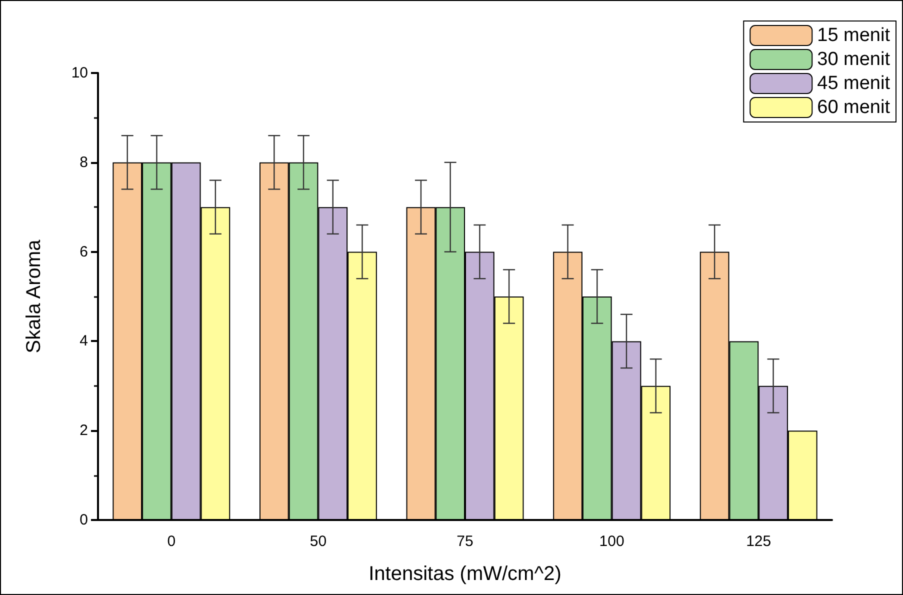 Image resolution: width=903 pixels, height=595 pixels. I want to click on legend-label: 45 menit, so click(854, 83).